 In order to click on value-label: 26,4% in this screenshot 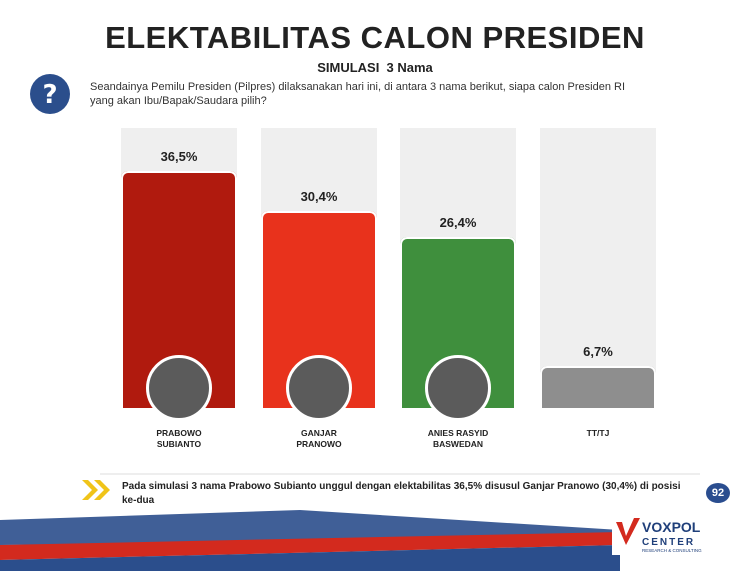, I will do `click(458, 222)`.